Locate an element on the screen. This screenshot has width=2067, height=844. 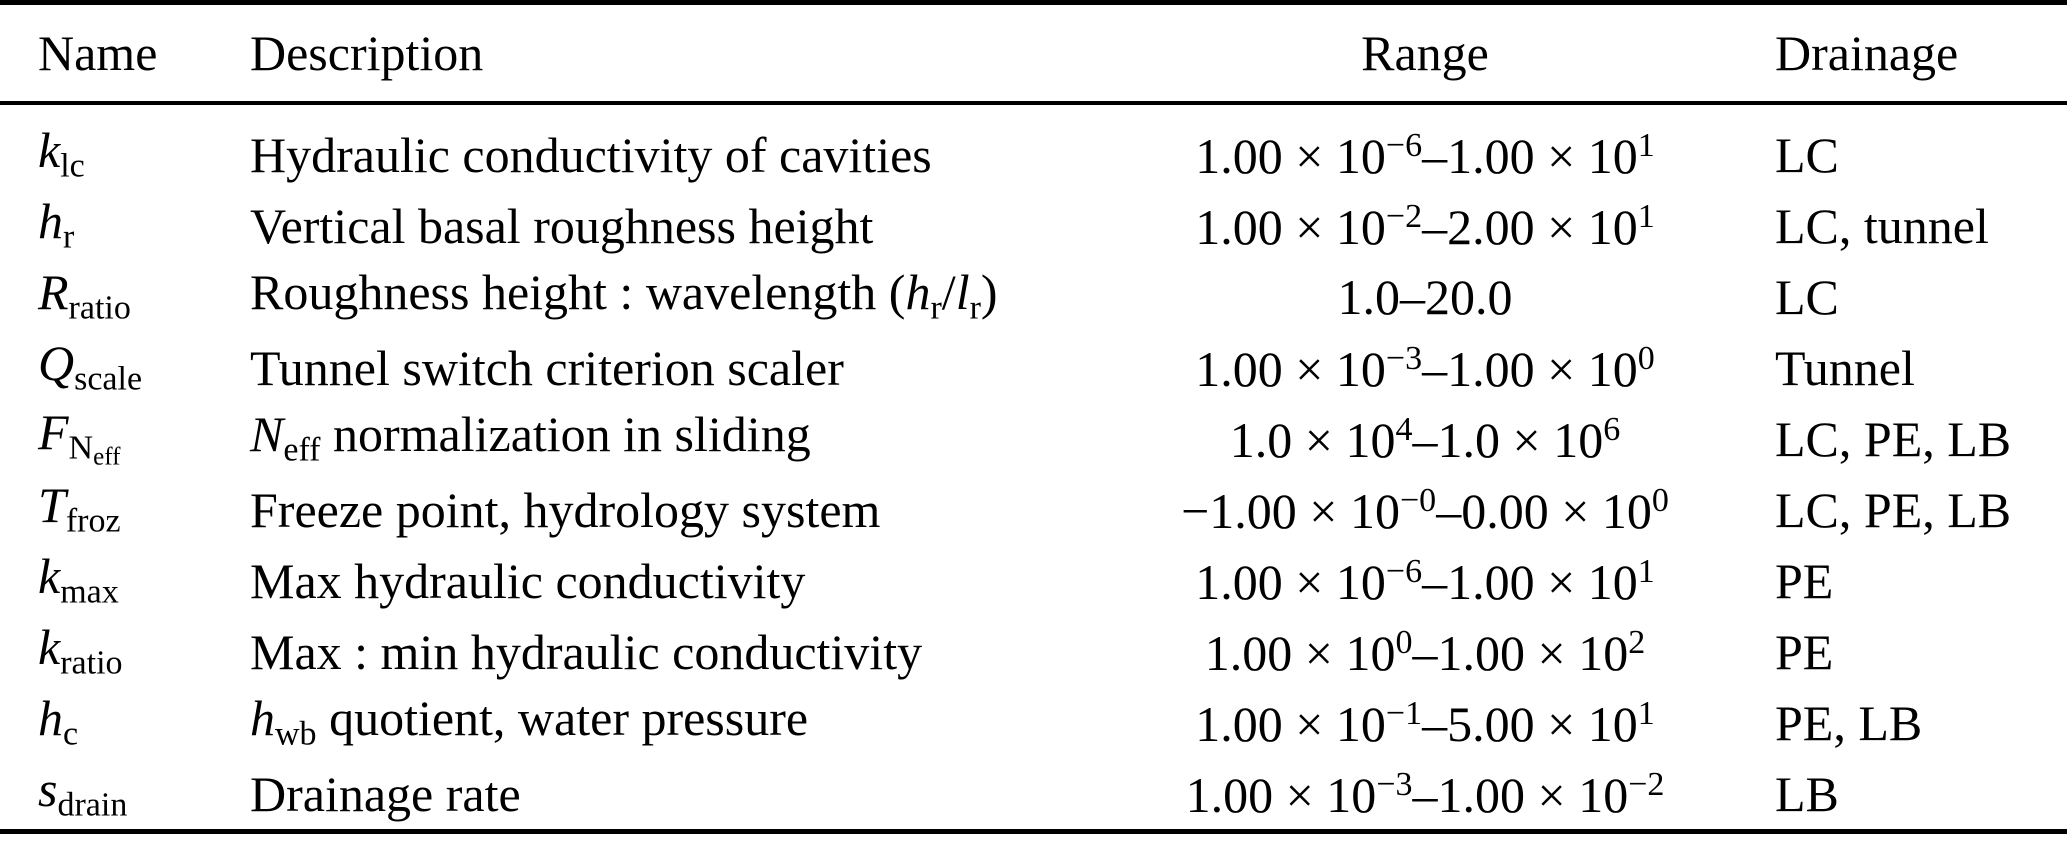
superscript-segment: −2 is located at coordinates (1646, 784).